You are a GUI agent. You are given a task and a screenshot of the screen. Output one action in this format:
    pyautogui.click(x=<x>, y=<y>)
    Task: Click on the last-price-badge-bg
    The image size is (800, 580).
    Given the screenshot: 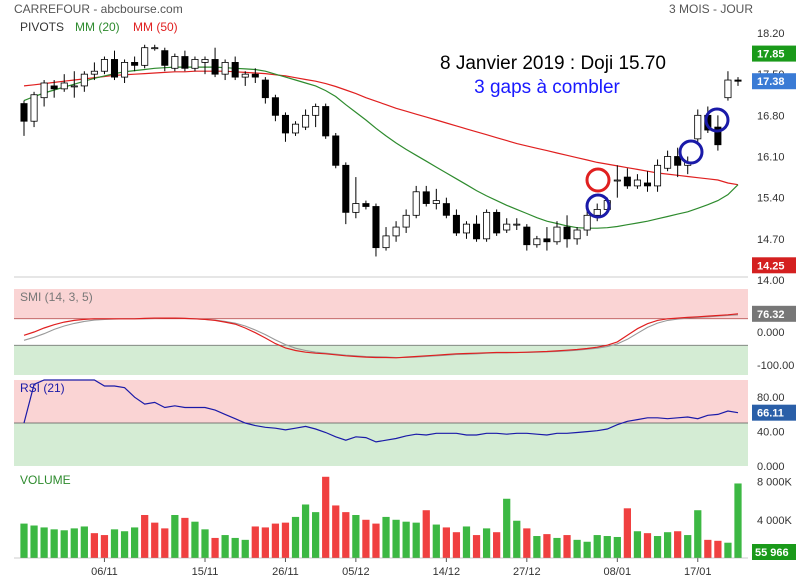 What is the action you would take?
    pyautogui.click(x=774, y=81)
    